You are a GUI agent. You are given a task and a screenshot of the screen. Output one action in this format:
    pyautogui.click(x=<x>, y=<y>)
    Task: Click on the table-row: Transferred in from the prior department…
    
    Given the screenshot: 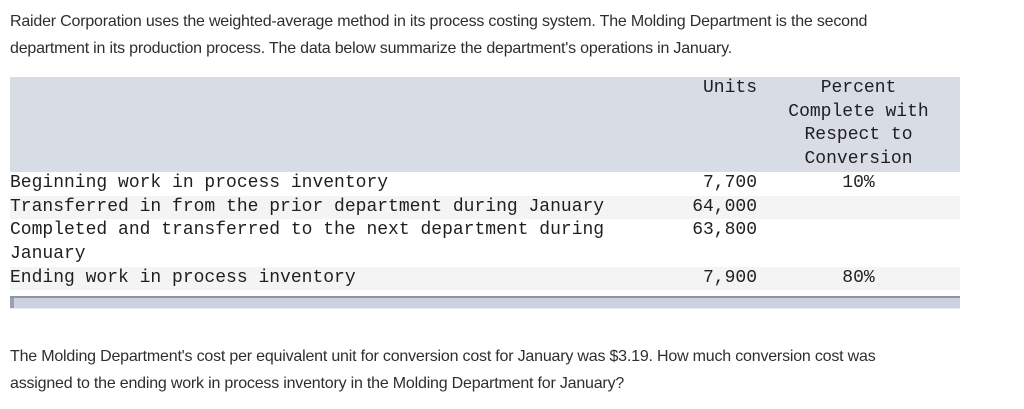 What is the action you would take?
    pyautogui.click(x=485, y=207)
    